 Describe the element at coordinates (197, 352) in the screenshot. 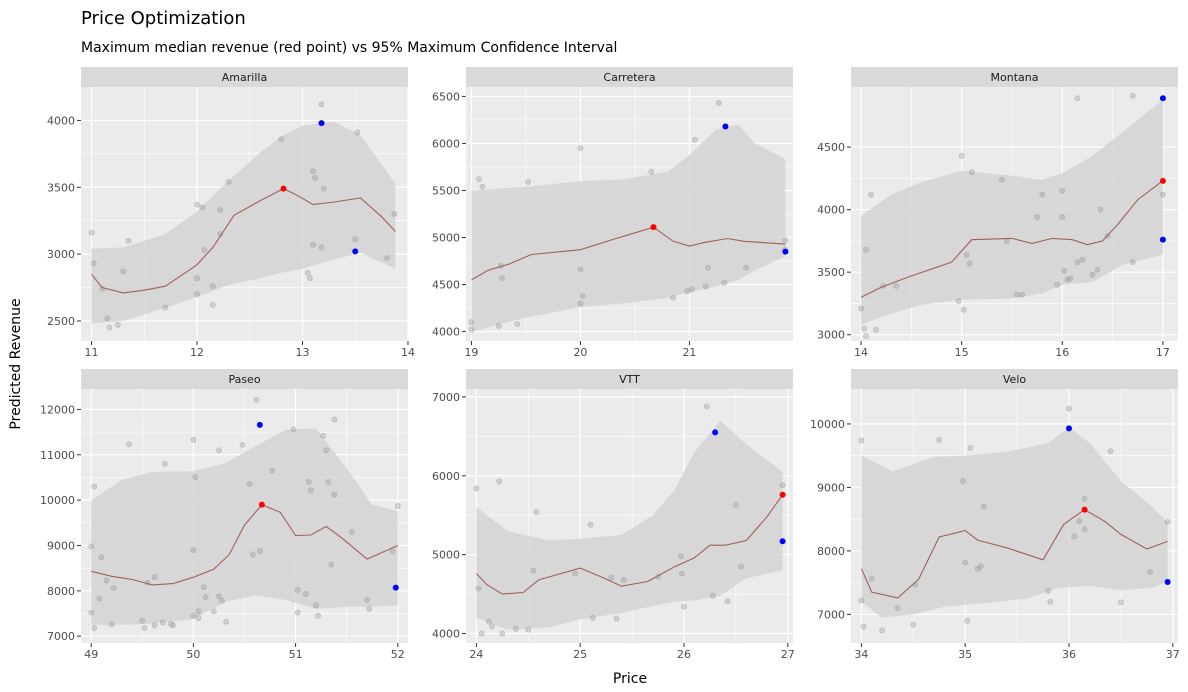

I see `x-tick-label: 12` at that location.